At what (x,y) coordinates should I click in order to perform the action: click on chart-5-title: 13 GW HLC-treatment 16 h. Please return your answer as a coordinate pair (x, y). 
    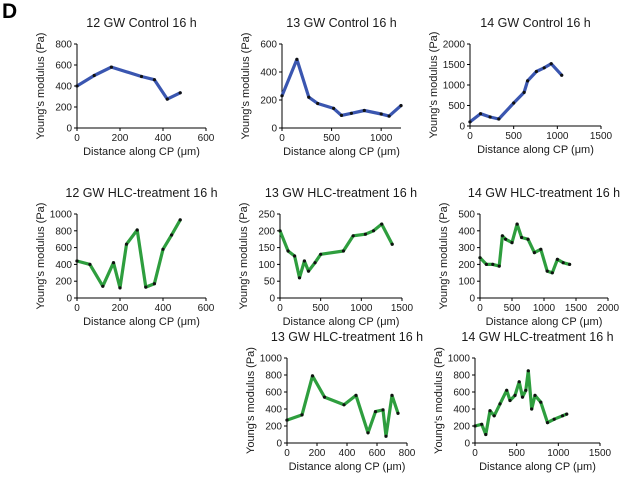
    Looking at the image, I should click on (341, 193).